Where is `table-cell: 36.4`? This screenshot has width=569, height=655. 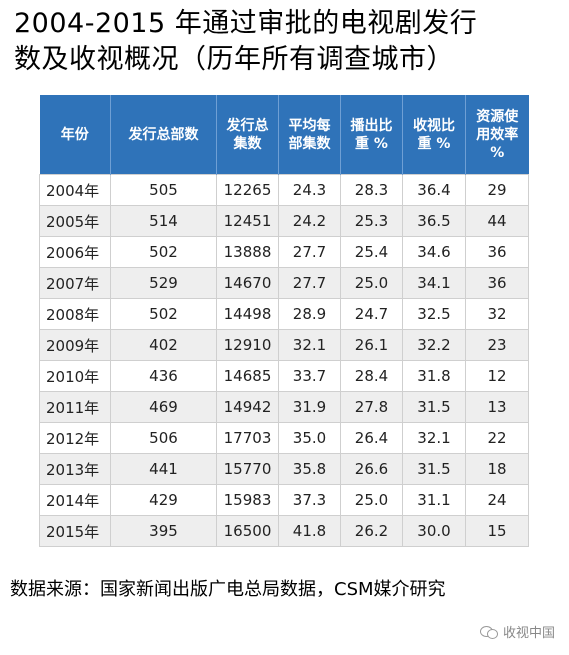
table-cell: 36.4 is located at coordinates (434, 190).